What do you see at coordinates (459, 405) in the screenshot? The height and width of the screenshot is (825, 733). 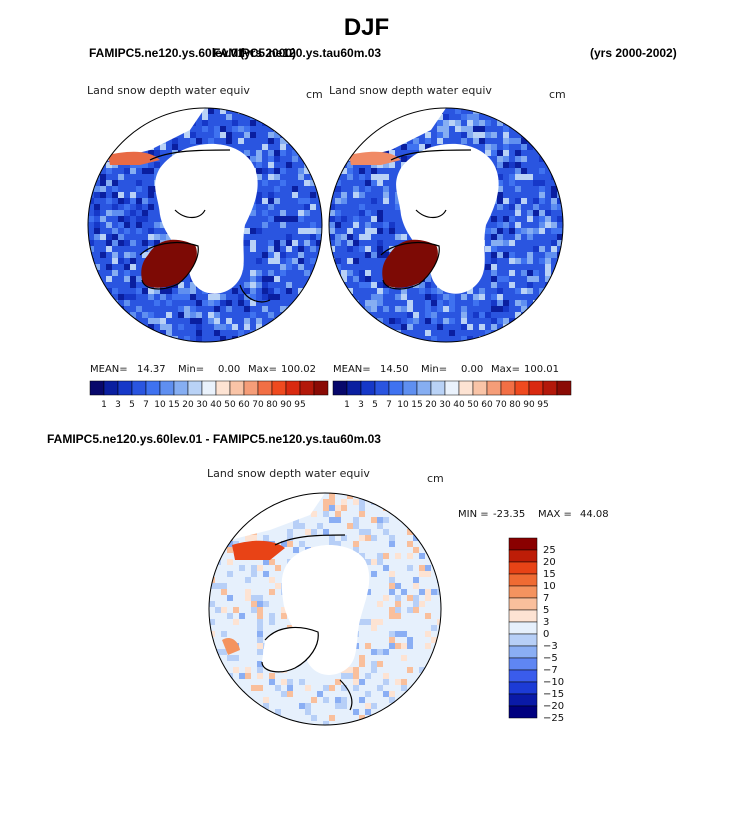 I see `panel2-colorbar-tick-8: 40` at bounding box center [459, 405].